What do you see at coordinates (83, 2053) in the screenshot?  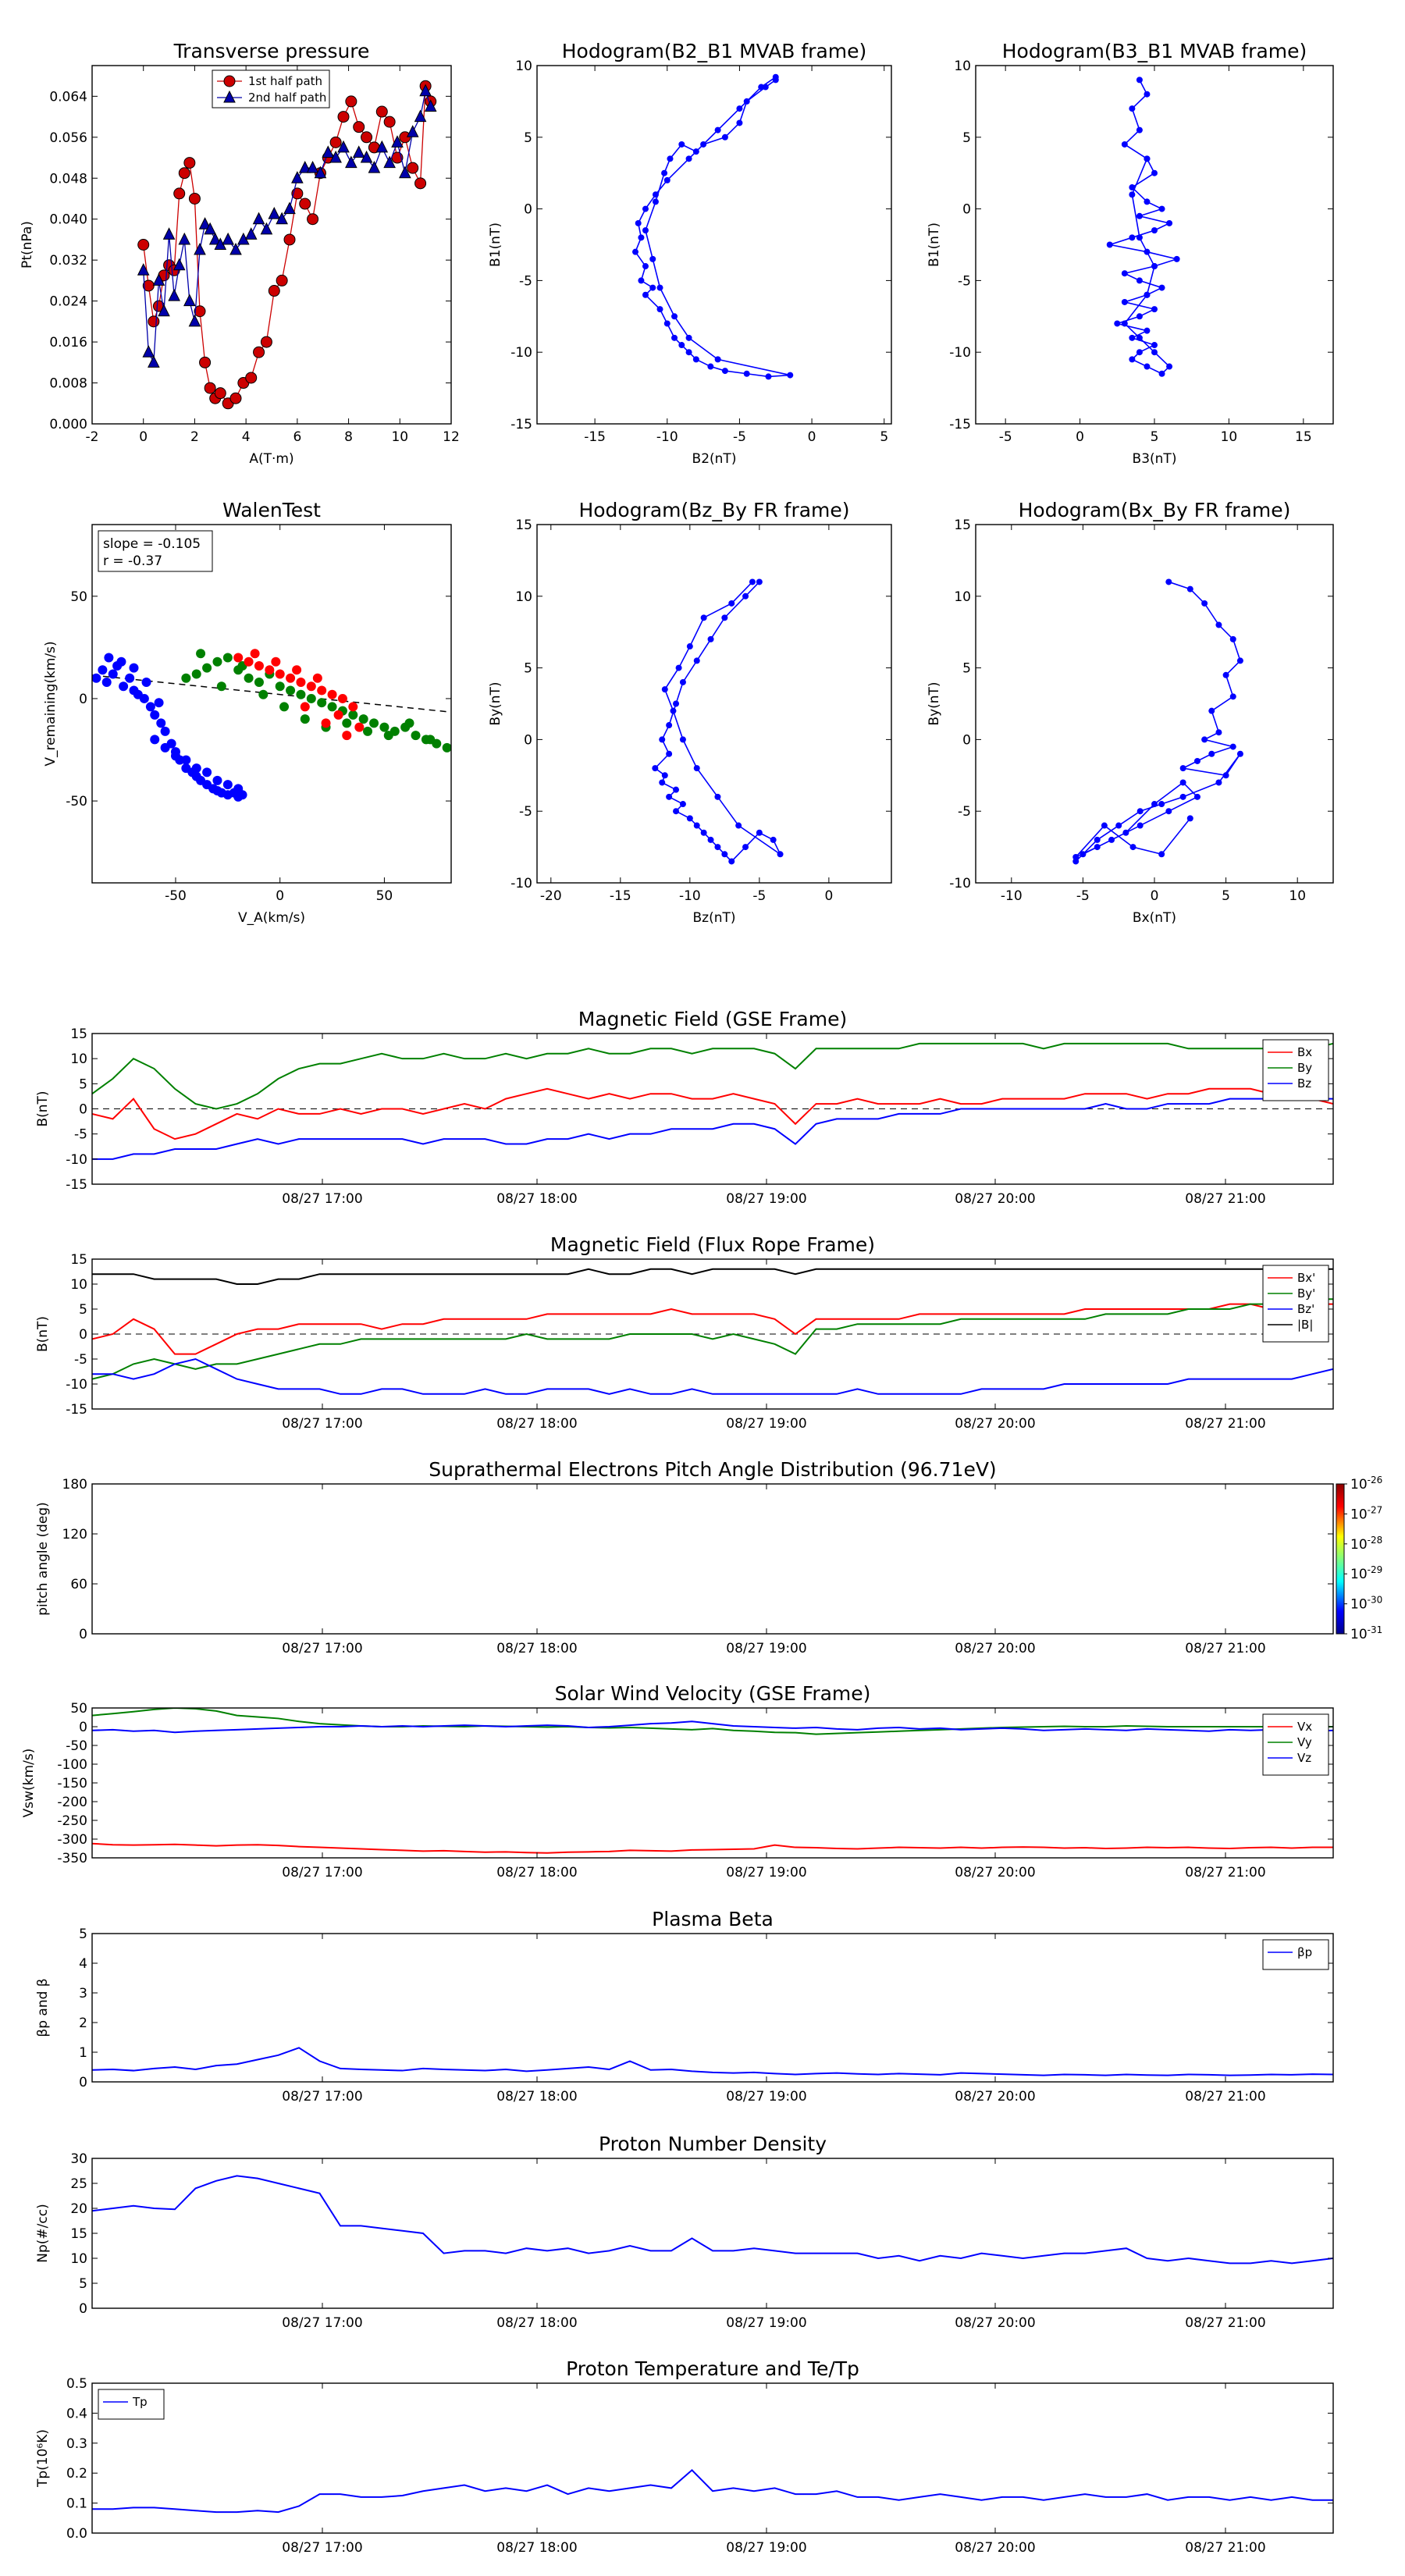 I see `beta-ytick-label: 1` at bounding box center [83, 2053].